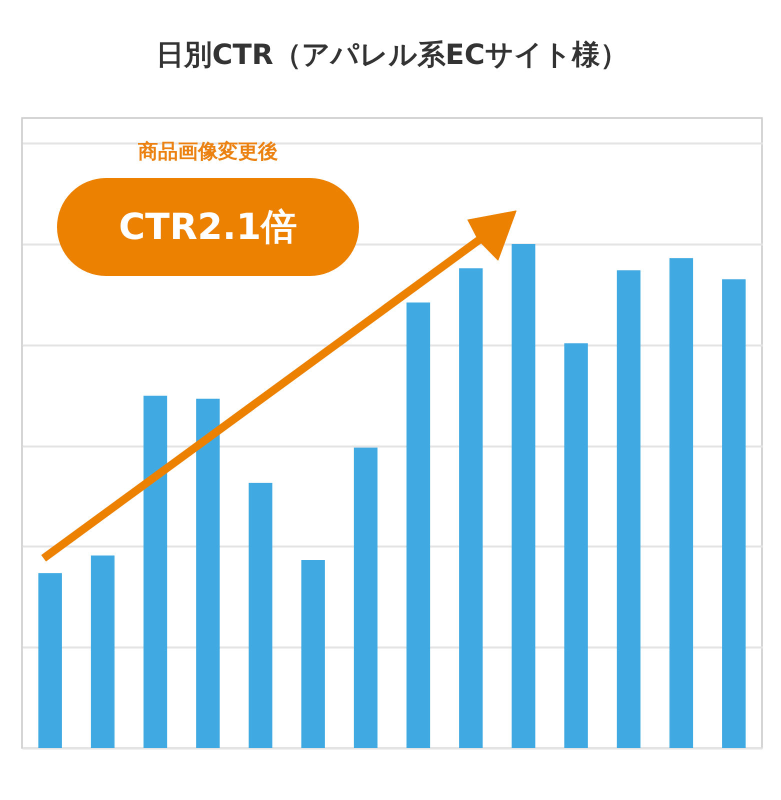  What do you see at coordinates (208, 151) in the screenshot?
I see `text: 商品画像変更後` at bounding box center [208, 151].